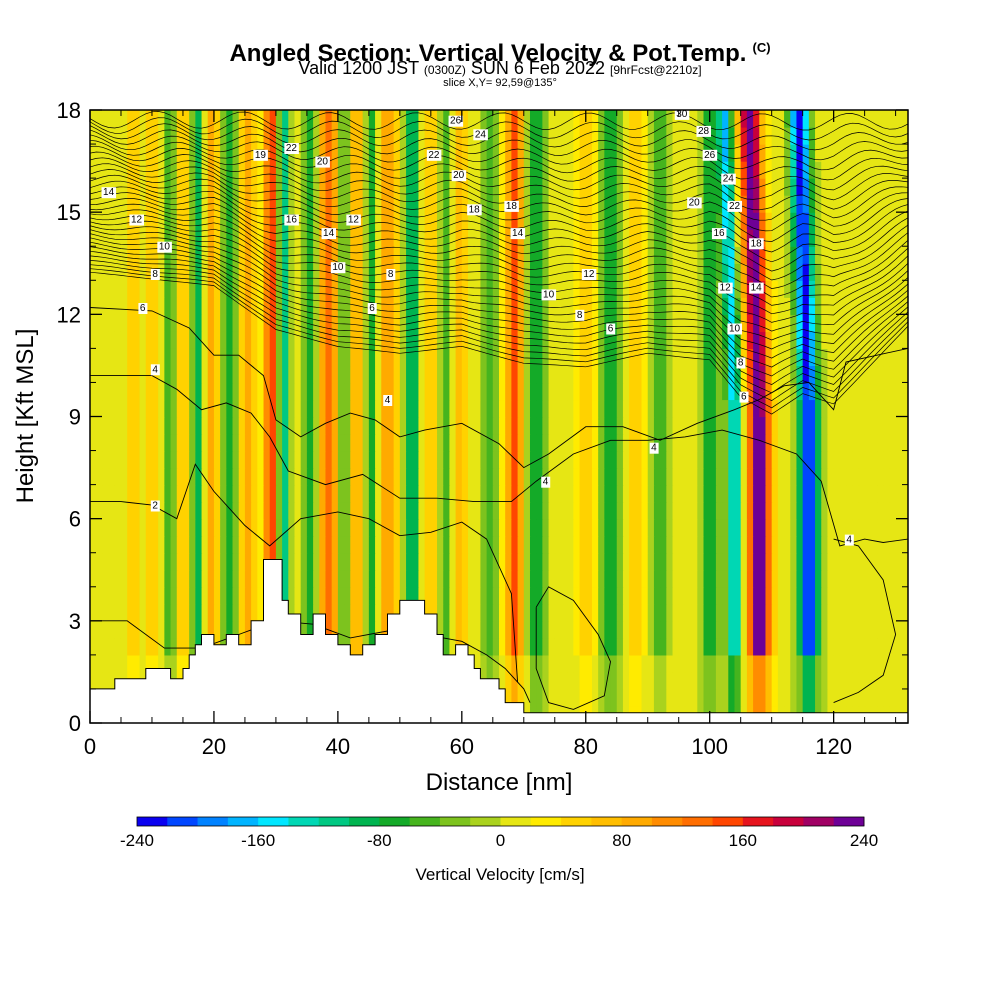  What do you see at coordinates (481, 134) in the screenshot?
I see `contour-value-label: 24` at bounding box center [481, 134].